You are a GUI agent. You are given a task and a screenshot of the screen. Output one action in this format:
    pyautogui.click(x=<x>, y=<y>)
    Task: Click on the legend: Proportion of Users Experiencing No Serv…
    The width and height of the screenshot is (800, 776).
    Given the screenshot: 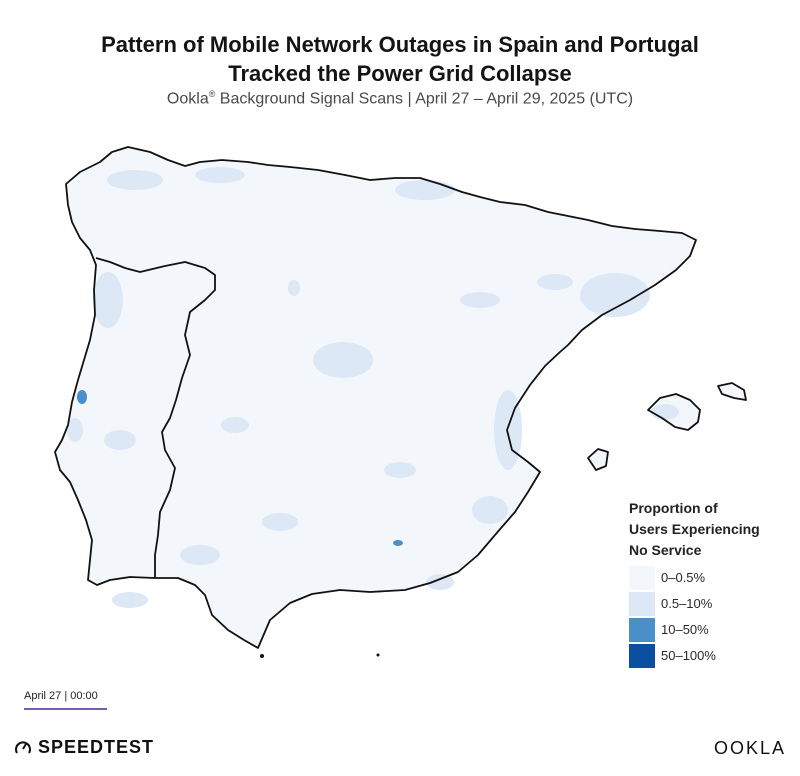 What is the action you would take?
    pyautogui.click(x=714, y=583)
    